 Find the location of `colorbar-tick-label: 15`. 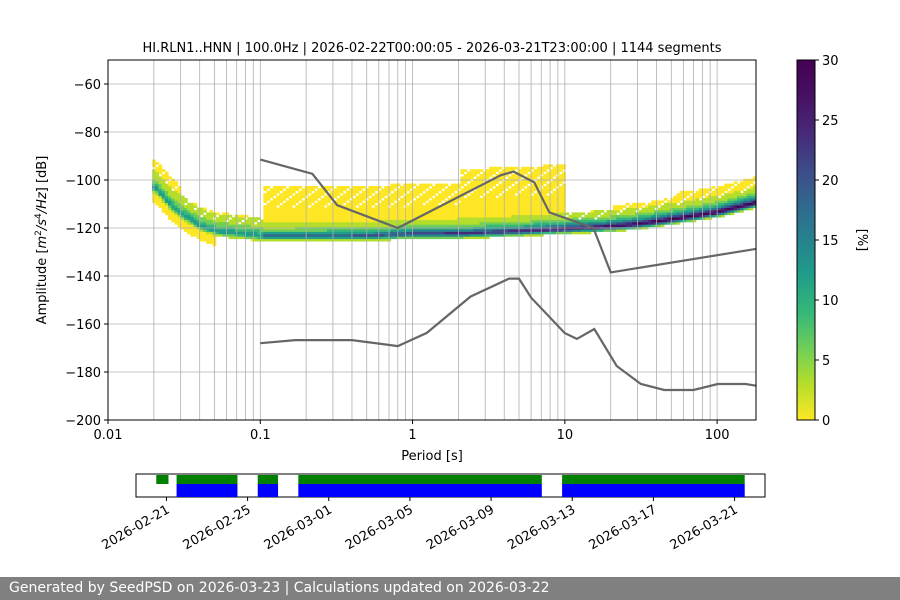

colorbar-tick-label: 15 is located at coordinates (830, 241).